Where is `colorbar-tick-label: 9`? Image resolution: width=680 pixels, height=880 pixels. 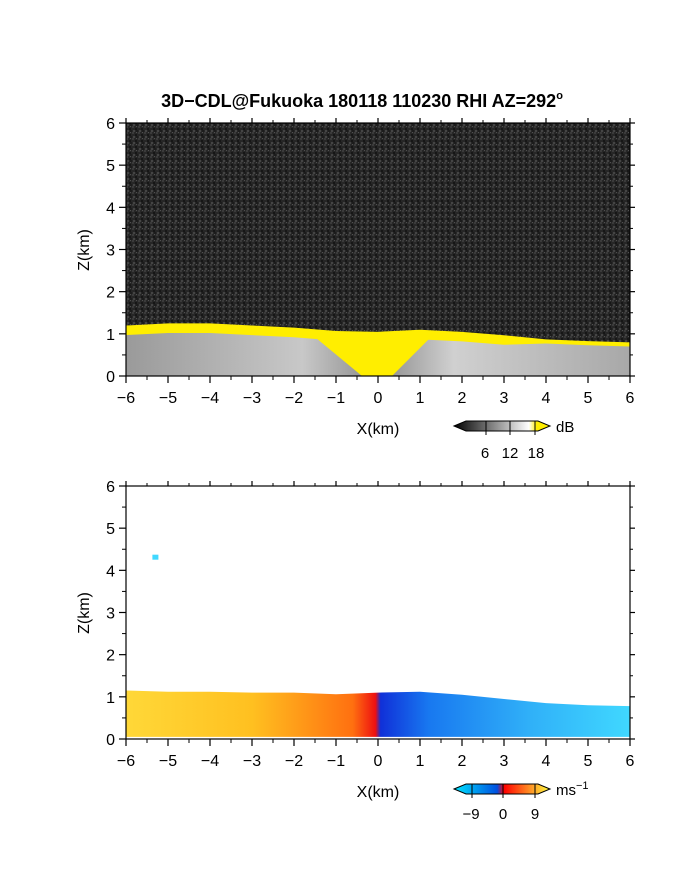 colorbar-tick-label: 9 is located at coordinates (535, 814).